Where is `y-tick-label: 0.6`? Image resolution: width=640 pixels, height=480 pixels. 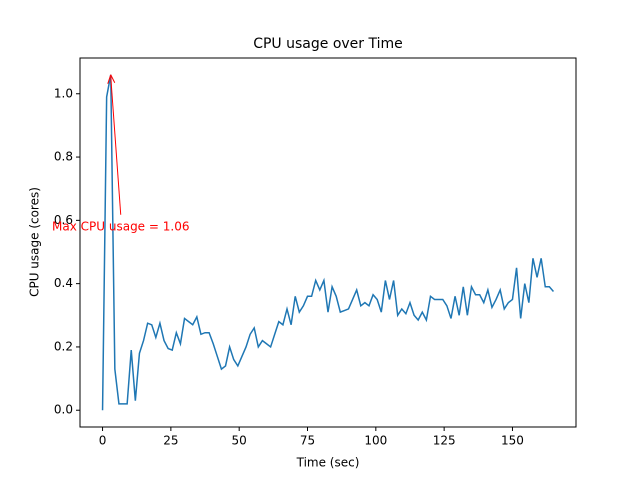 y-tick-label: 0.6 is located at coordinates (63, 220).